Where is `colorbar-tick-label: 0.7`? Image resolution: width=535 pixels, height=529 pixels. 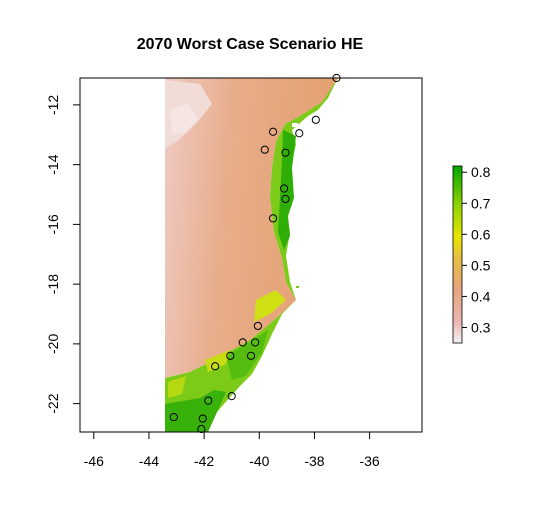
colorbar-tick-label: 0.7 is located at coordinates (481, 203).